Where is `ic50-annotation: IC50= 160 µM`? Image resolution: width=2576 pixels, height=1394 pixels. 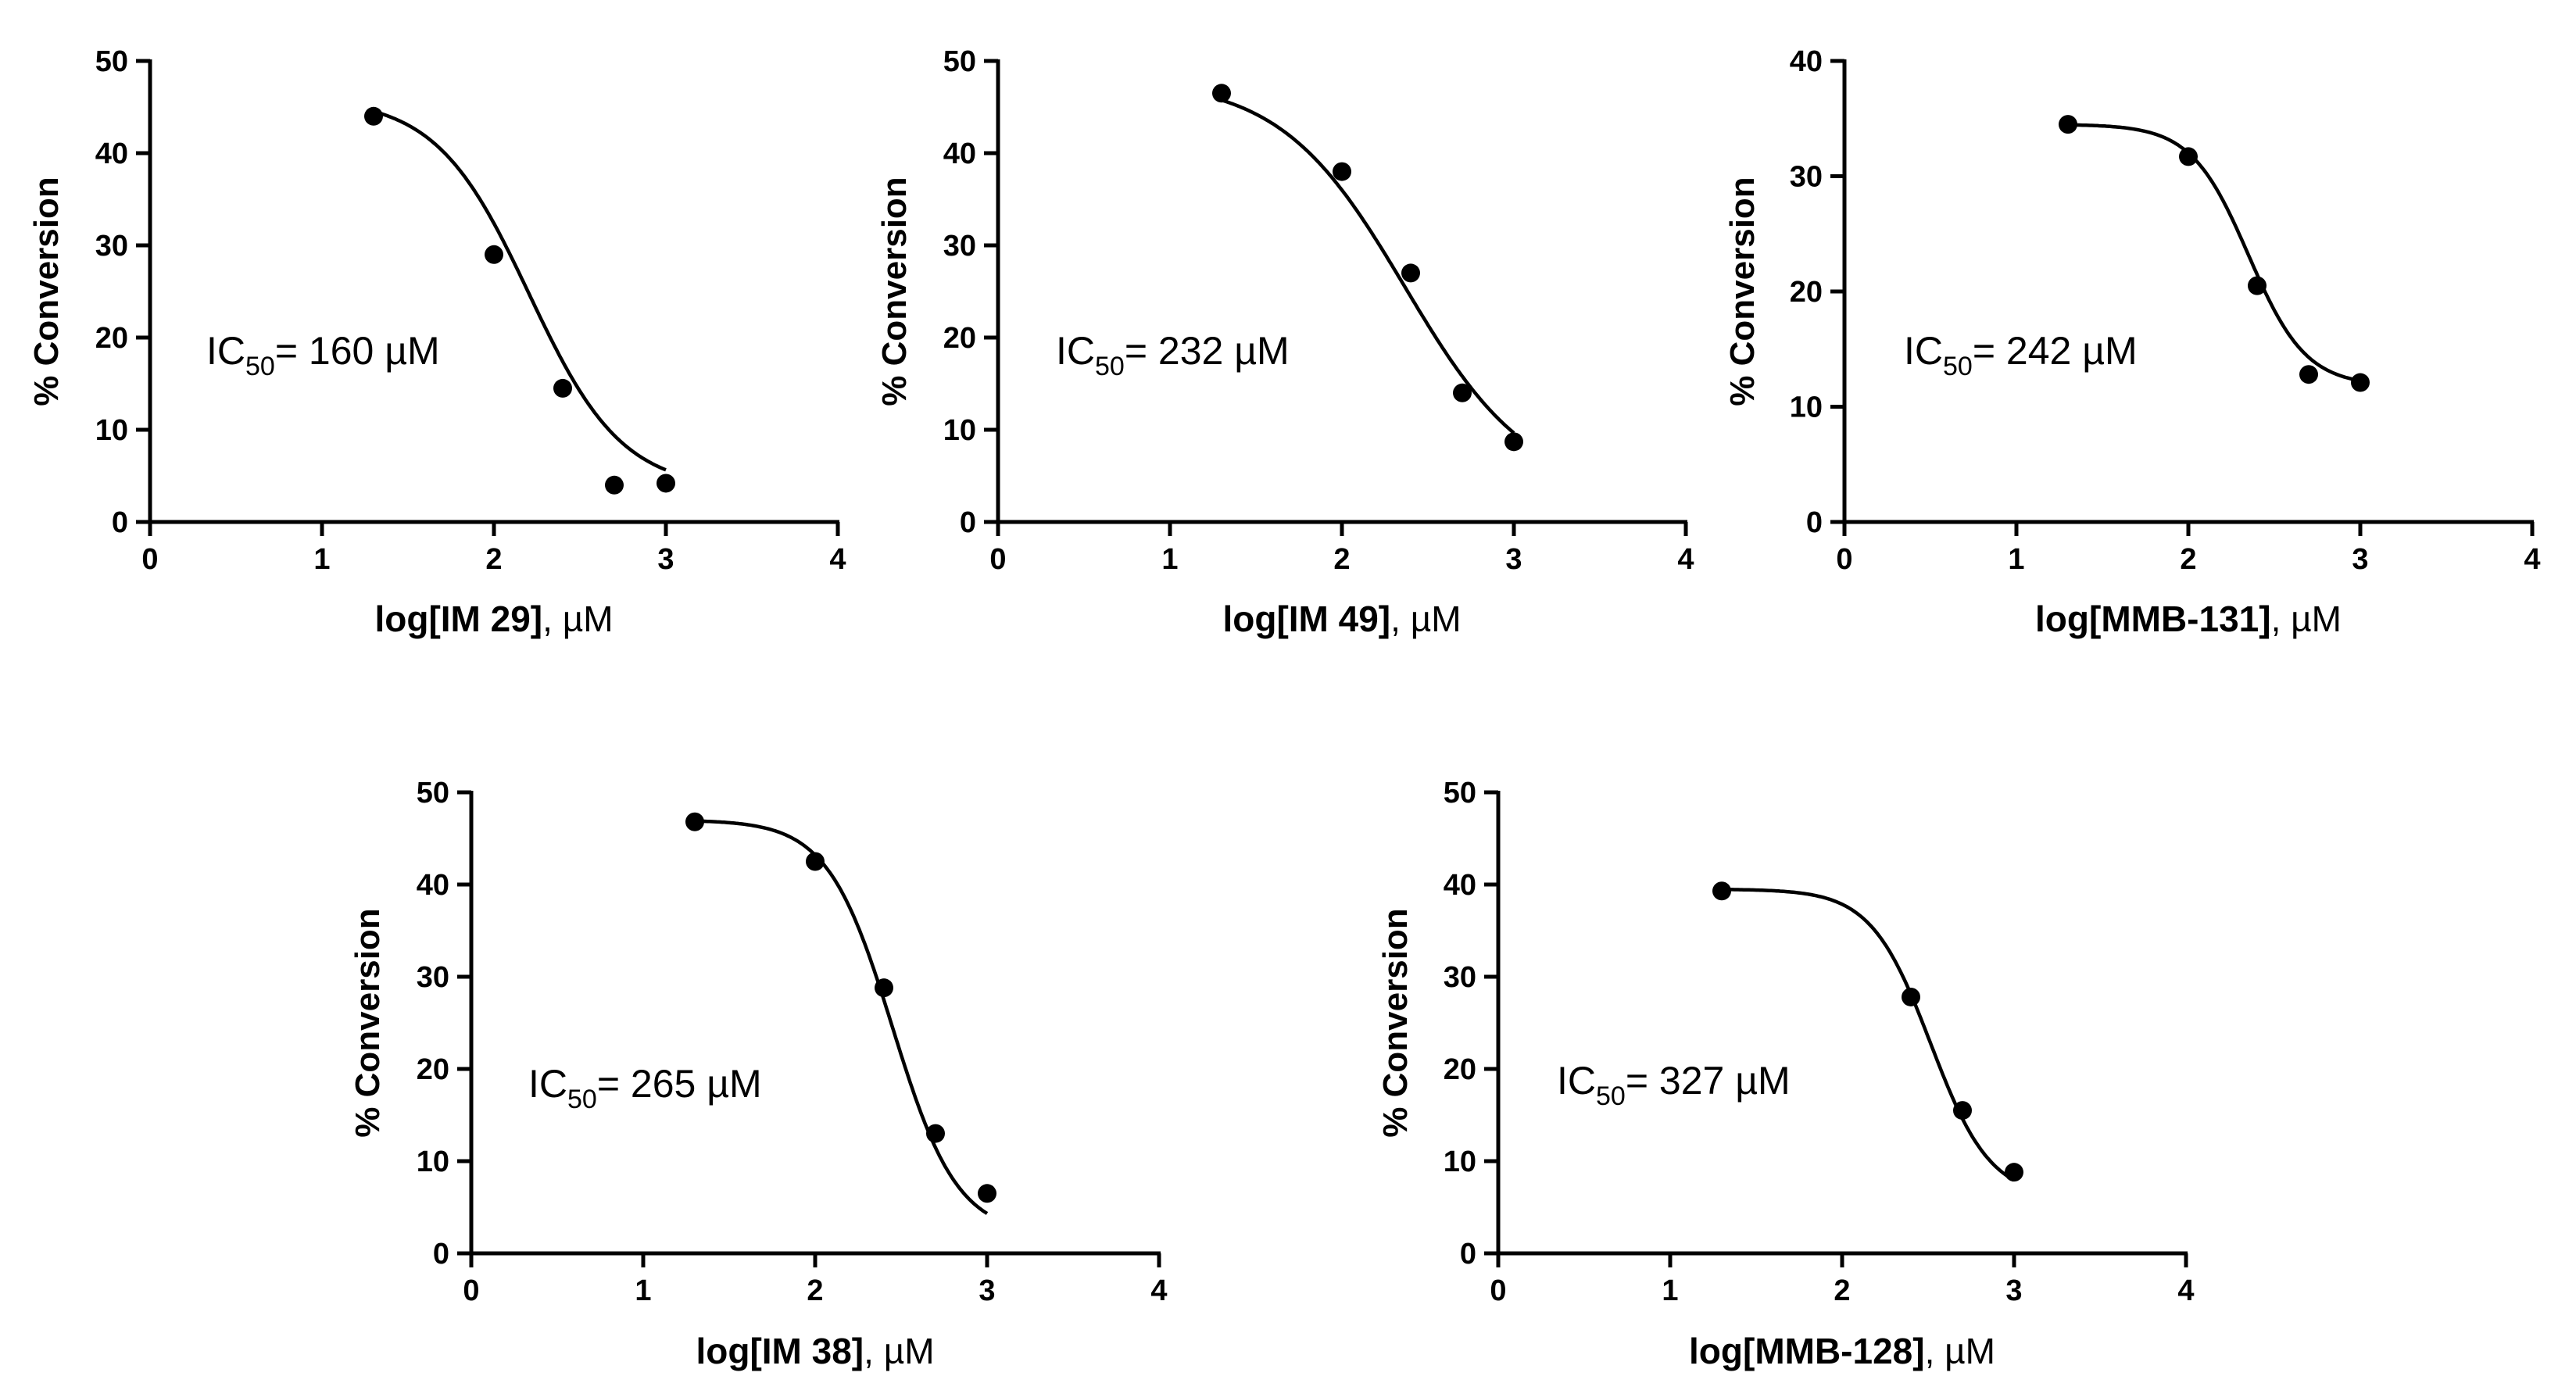
ic50-annotation: IC50= 160 µM is located at coordinates (323, 355).